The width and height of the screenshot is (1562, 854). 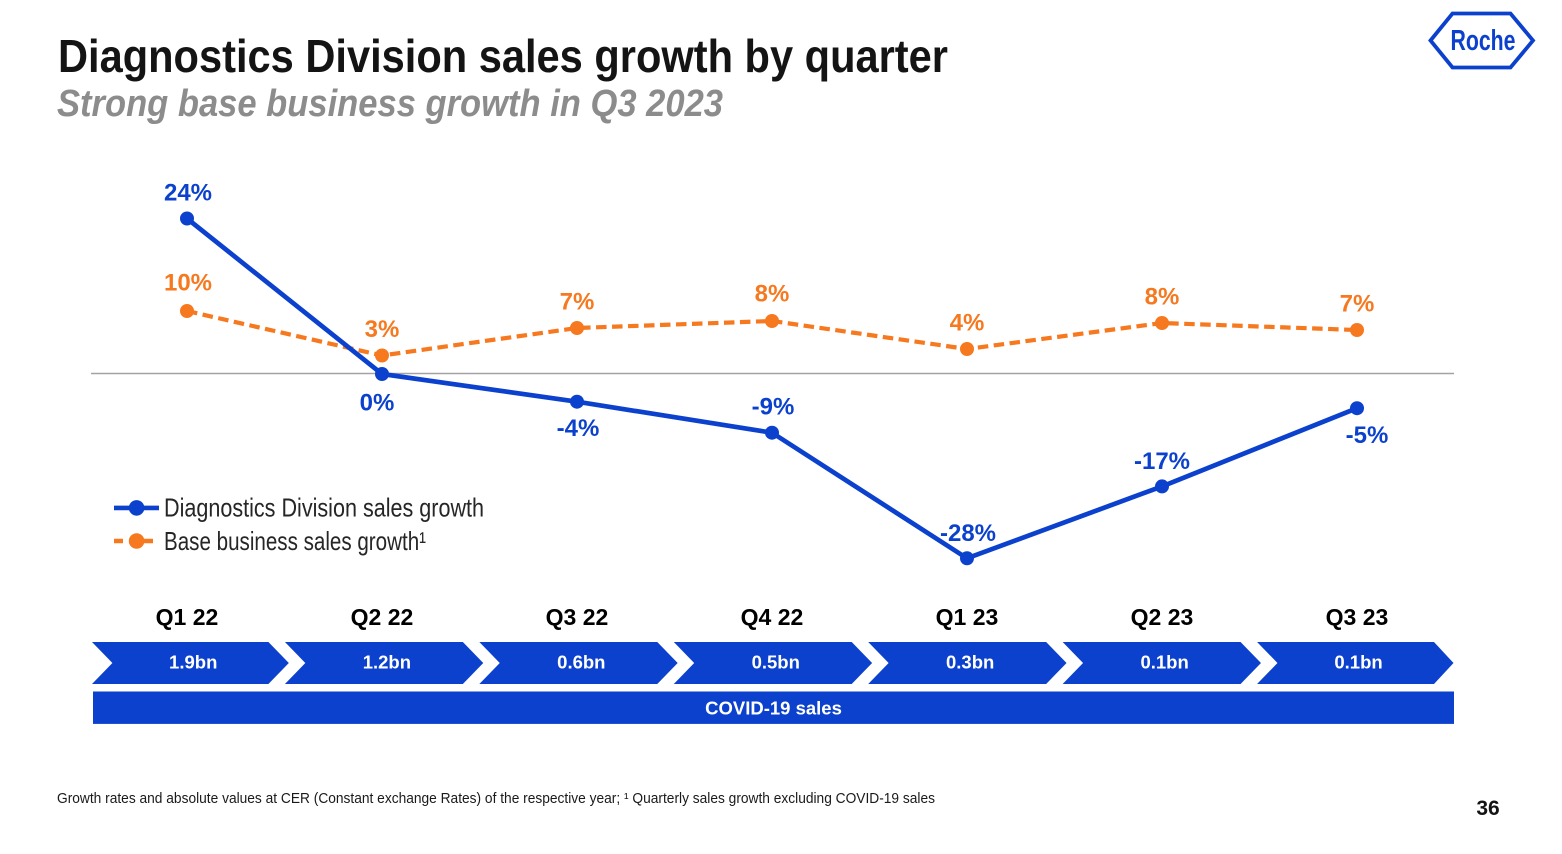 What do you see at coordinates (968, 533) in the screenshot?
I see `svg-text: -28%` at bounding box center [968, 533].